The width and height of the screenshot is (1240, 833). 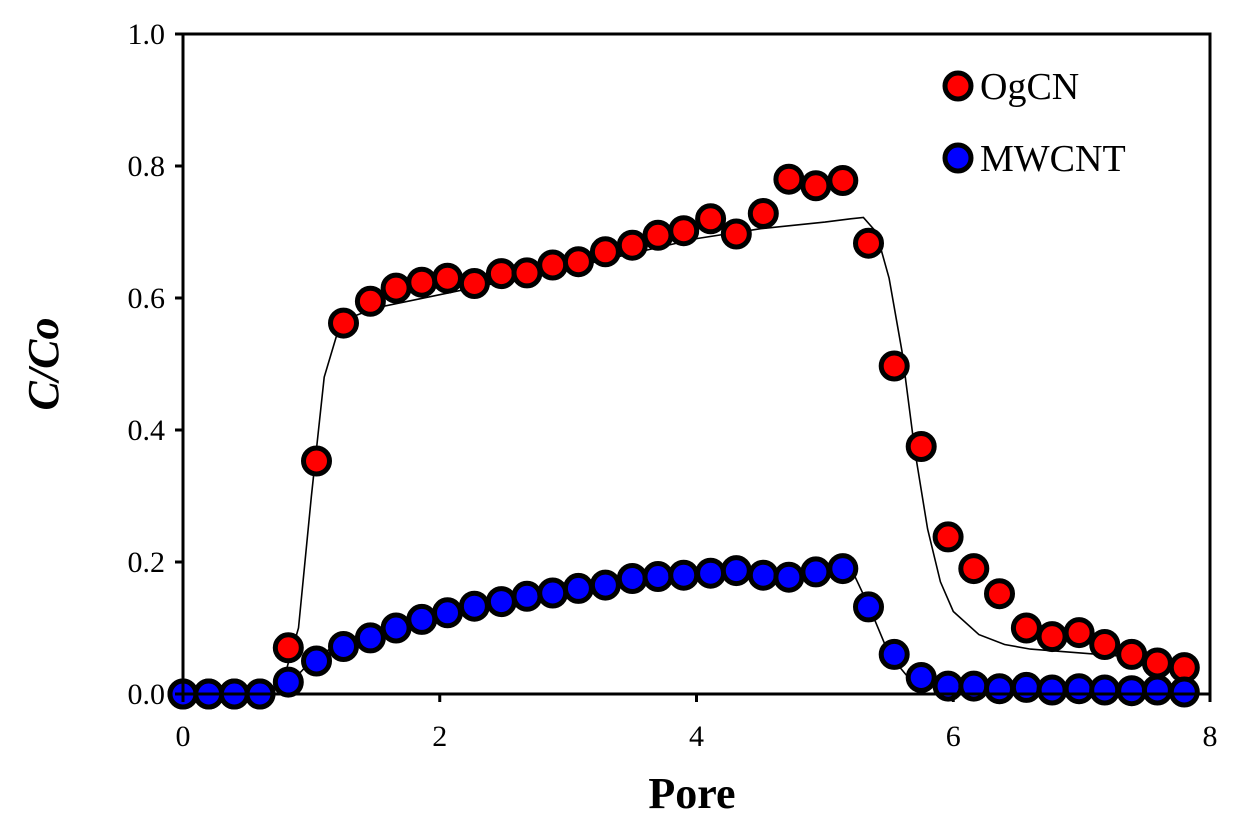 I want to click on y-tick-label: 0.2, so click(x=147, y=562).